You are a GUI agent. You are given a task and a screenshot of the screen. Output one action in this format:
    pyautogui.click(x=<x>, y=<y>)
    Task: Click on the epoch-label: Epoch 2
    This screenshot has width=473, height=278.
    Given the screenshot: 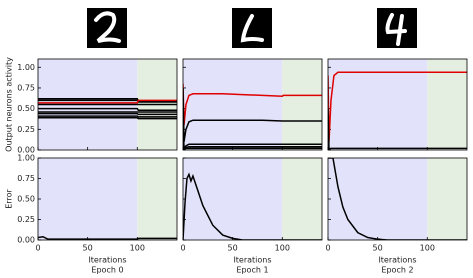 What is the action you would take?
    pyautogui.click(x=397, y=270)
    